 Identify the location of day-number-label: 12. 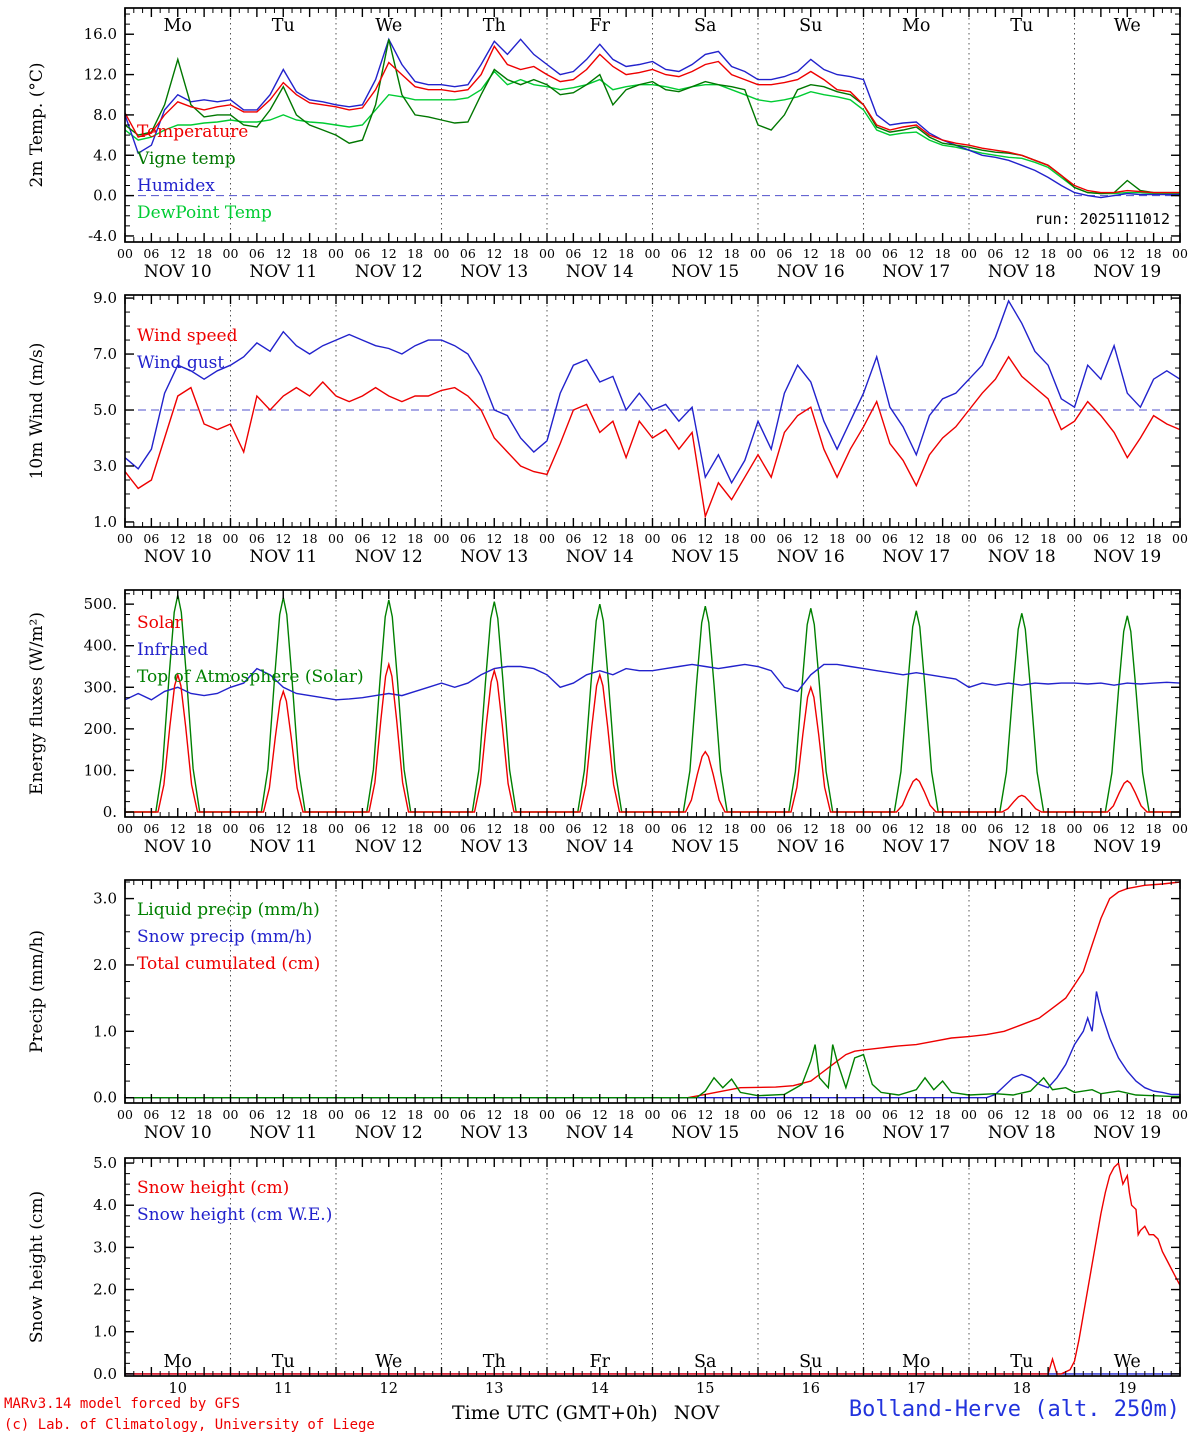
(389, 1389).